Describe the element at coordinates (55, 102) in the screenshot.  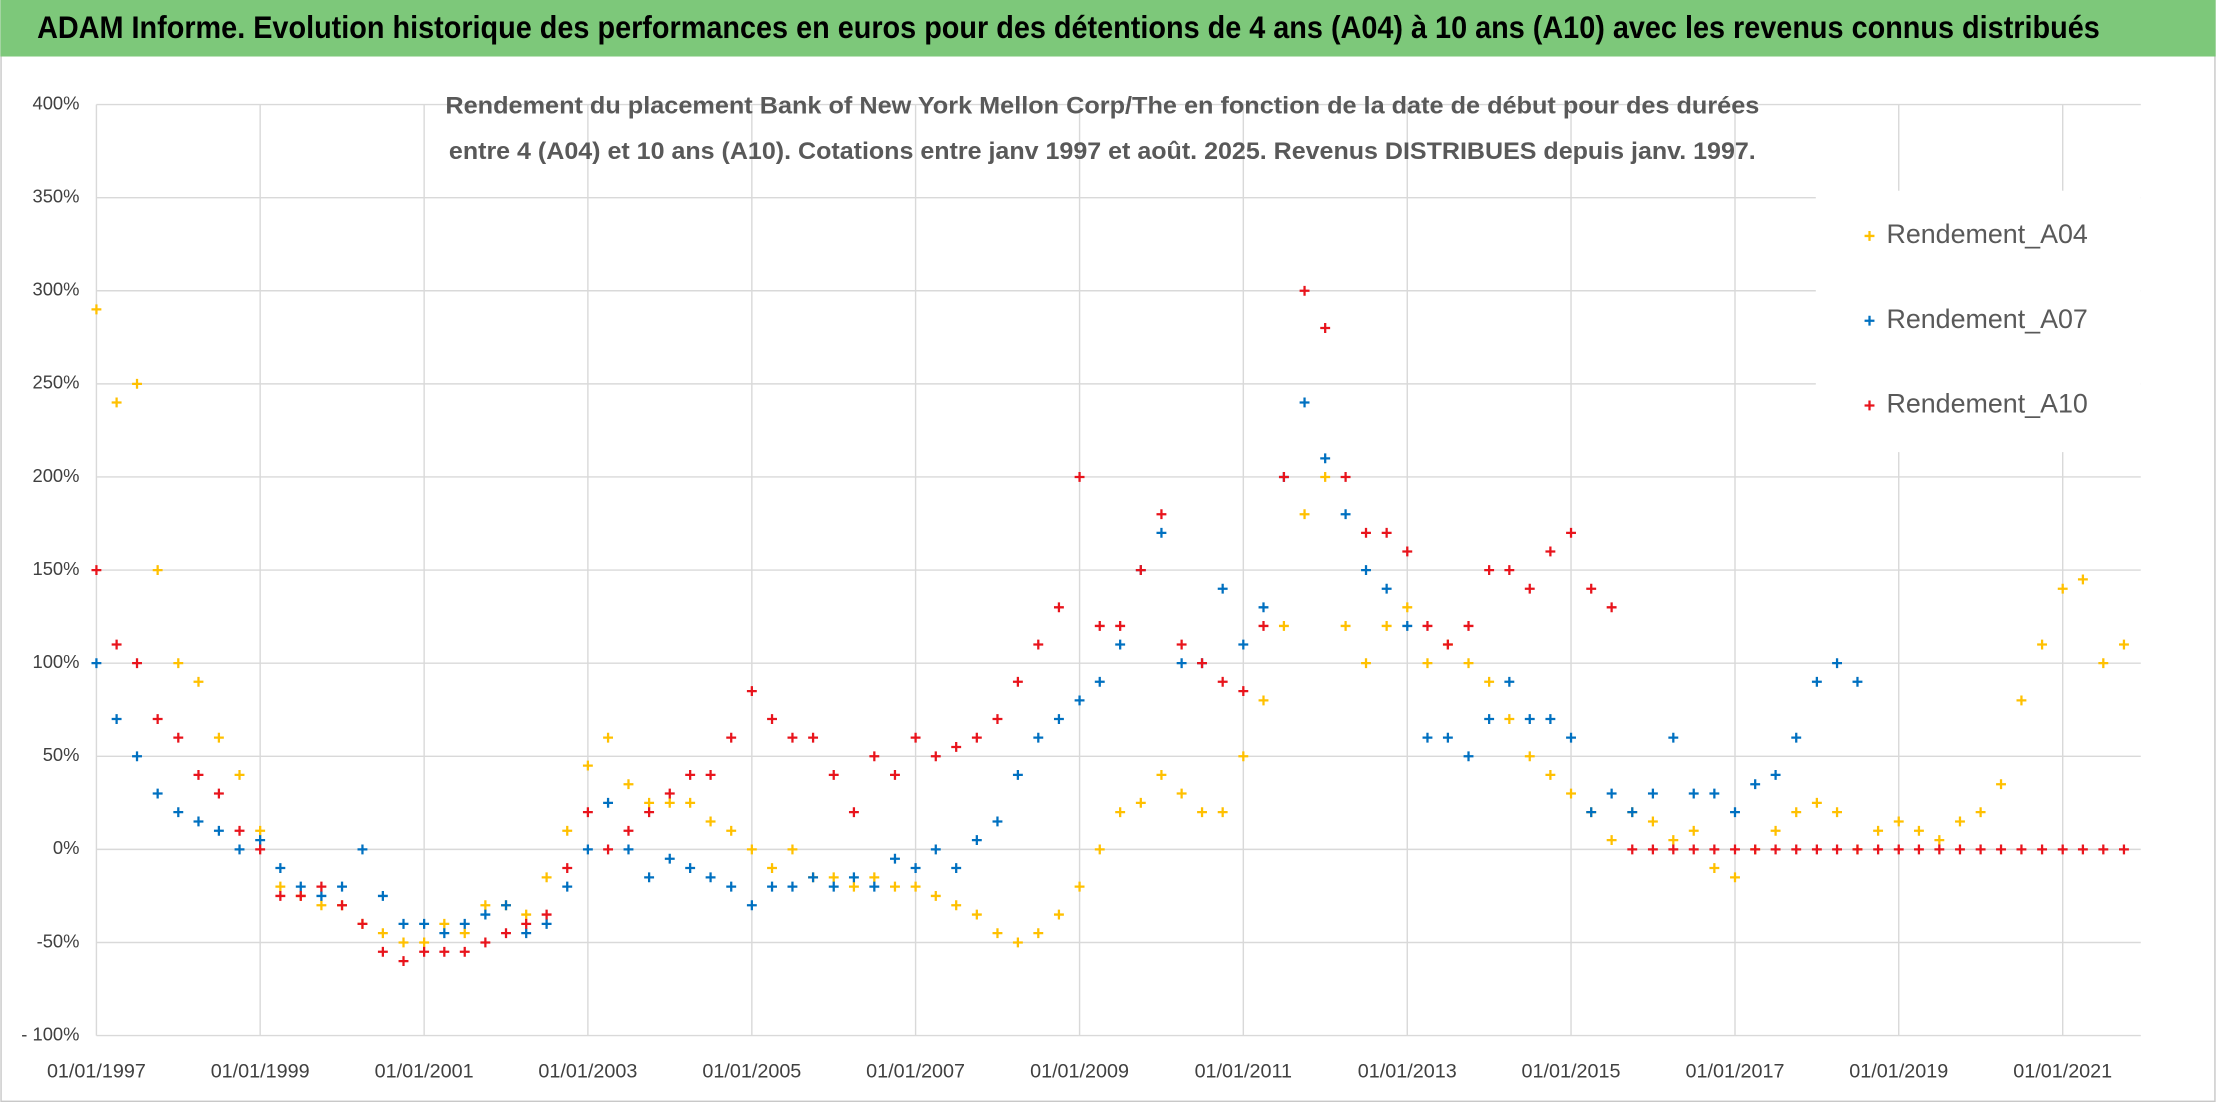
I see `y-tick-label: 400%` at that location.